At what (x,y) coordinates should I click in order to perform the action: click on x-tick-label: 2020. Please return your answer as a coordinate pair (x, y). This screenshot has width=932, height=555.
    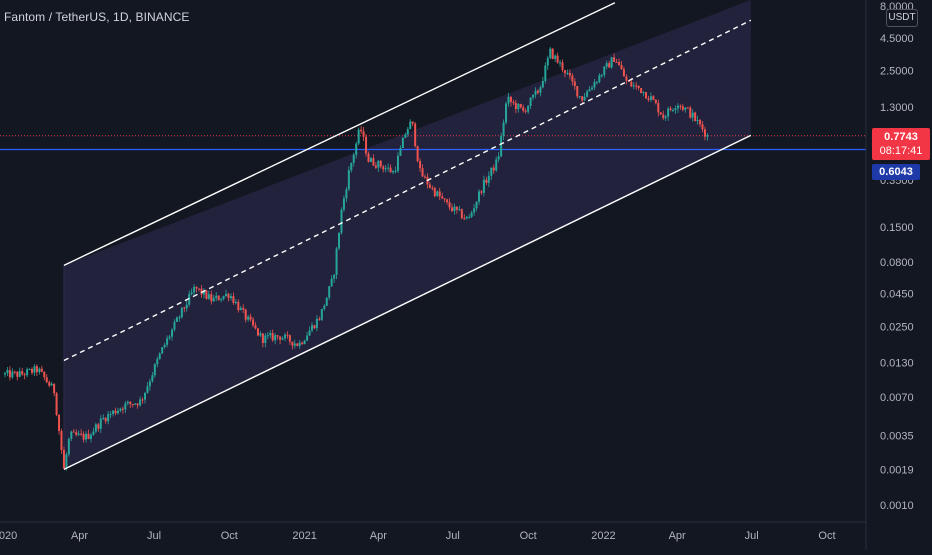
    Looking at the image, I should click on (8, 536).